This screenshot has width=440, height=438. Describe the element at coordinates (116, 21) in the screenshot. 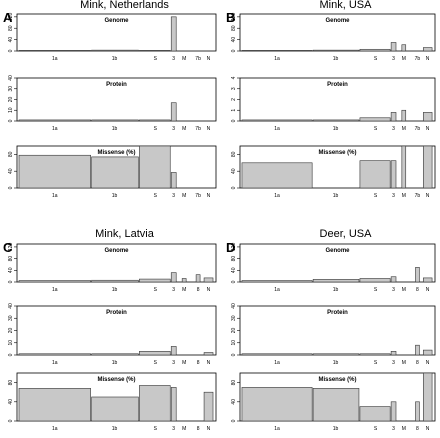

I see `subplot-title: Genome` at that location.